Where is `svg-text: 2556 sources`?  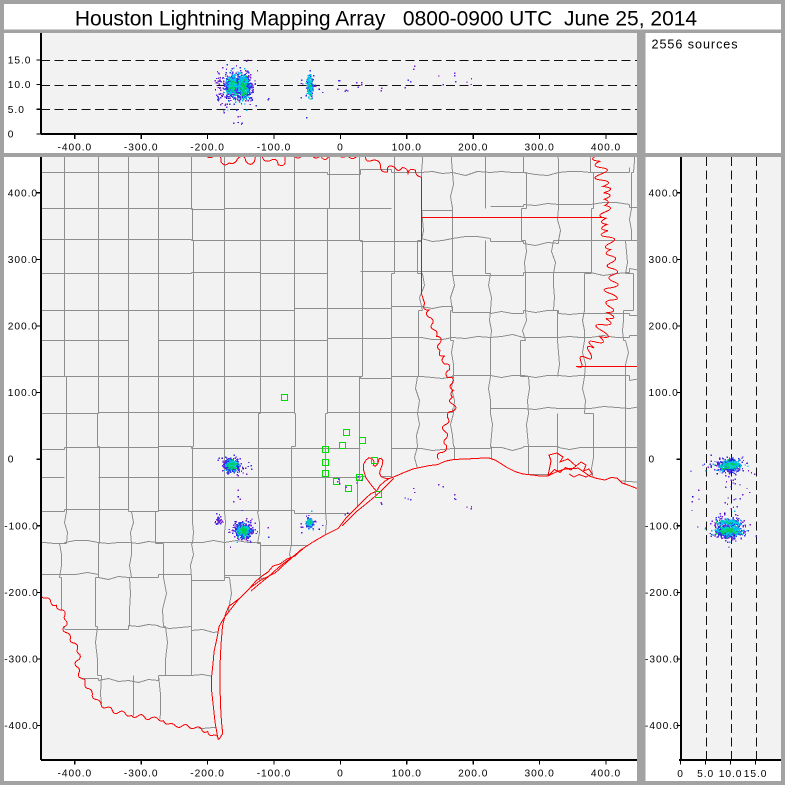 svg-text: 2556 sources is located at coordinates (695, 45).